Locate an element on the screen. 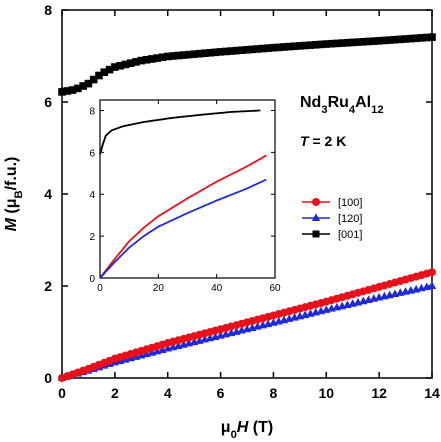  y-tick-label: 2 is located at coordinates (48, 286).